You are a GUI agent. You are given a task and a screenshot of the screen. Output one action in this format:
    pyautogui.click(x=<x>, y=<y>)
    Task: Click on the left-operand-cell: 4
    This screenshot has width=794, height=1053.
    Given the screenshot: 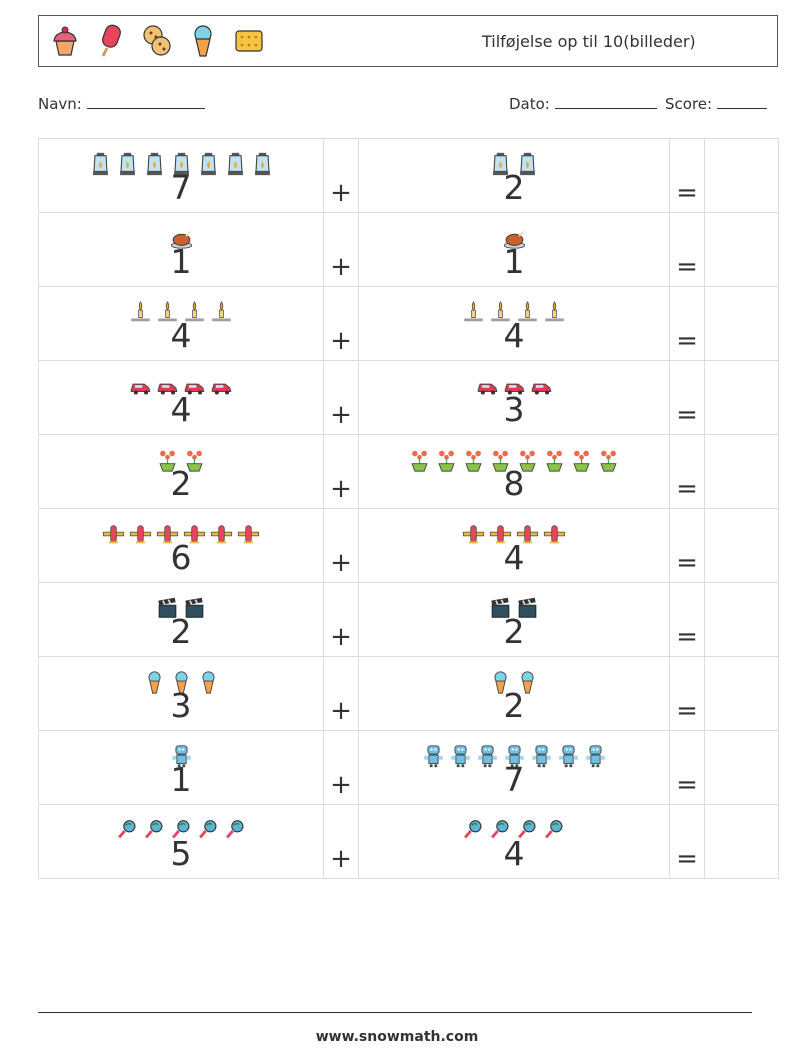 What is the action you would take?
    pyautogui.click(x=181, y=397)
    